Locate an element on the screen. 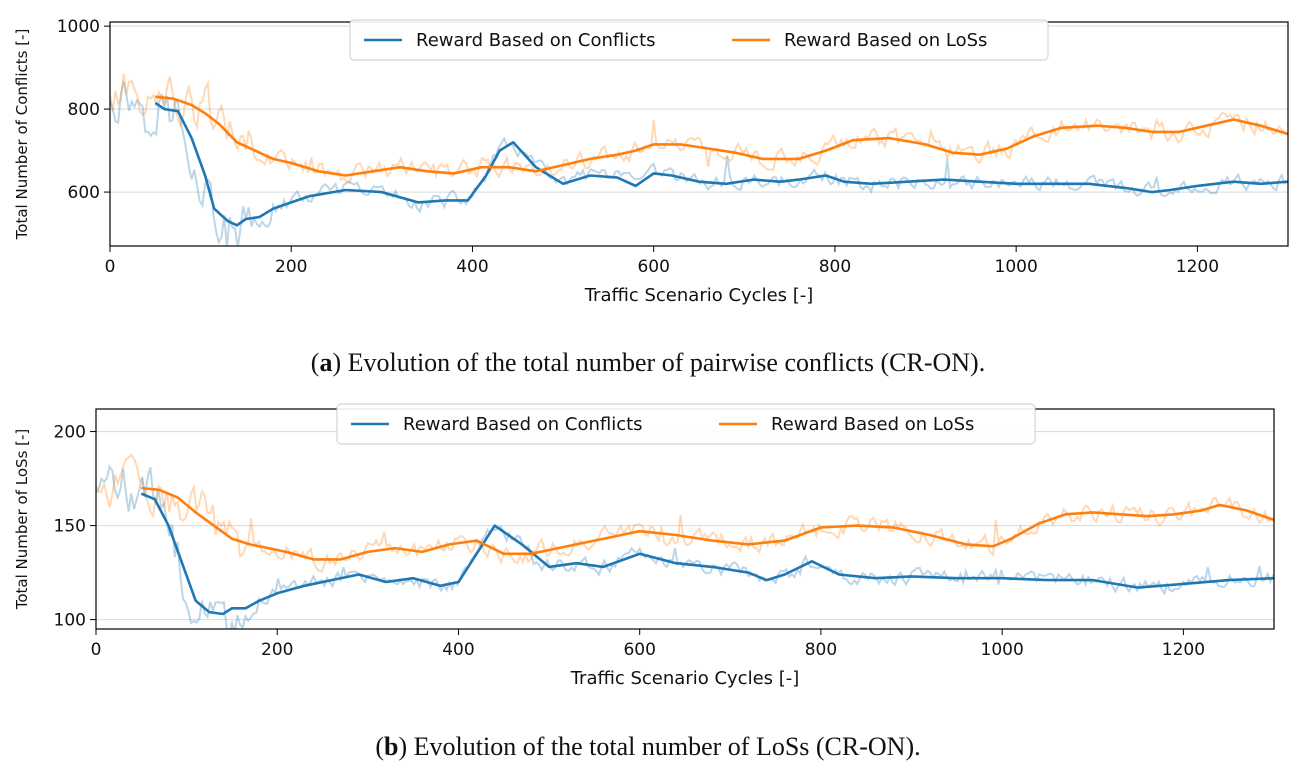  y-tick-label: 200 is located at coordinates (70, 433).